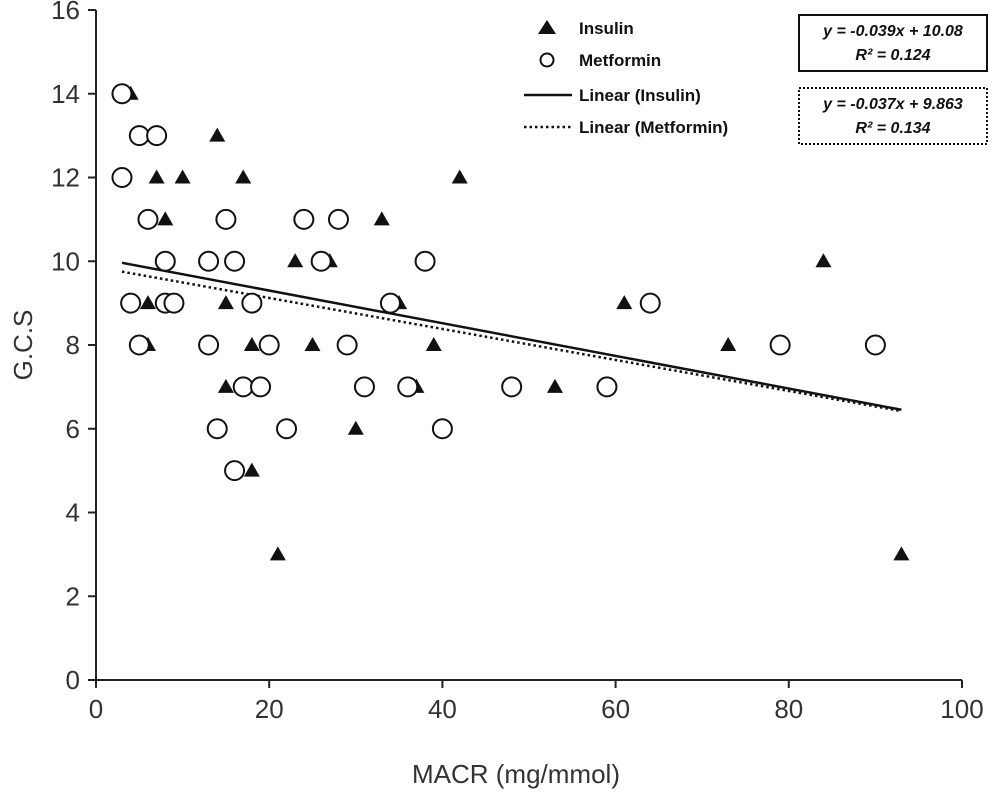  What do you see at coordinates (606, 28) in the screenshot?
I see `legend-insulin-label: Insulin` at bounding box center [606, 28].